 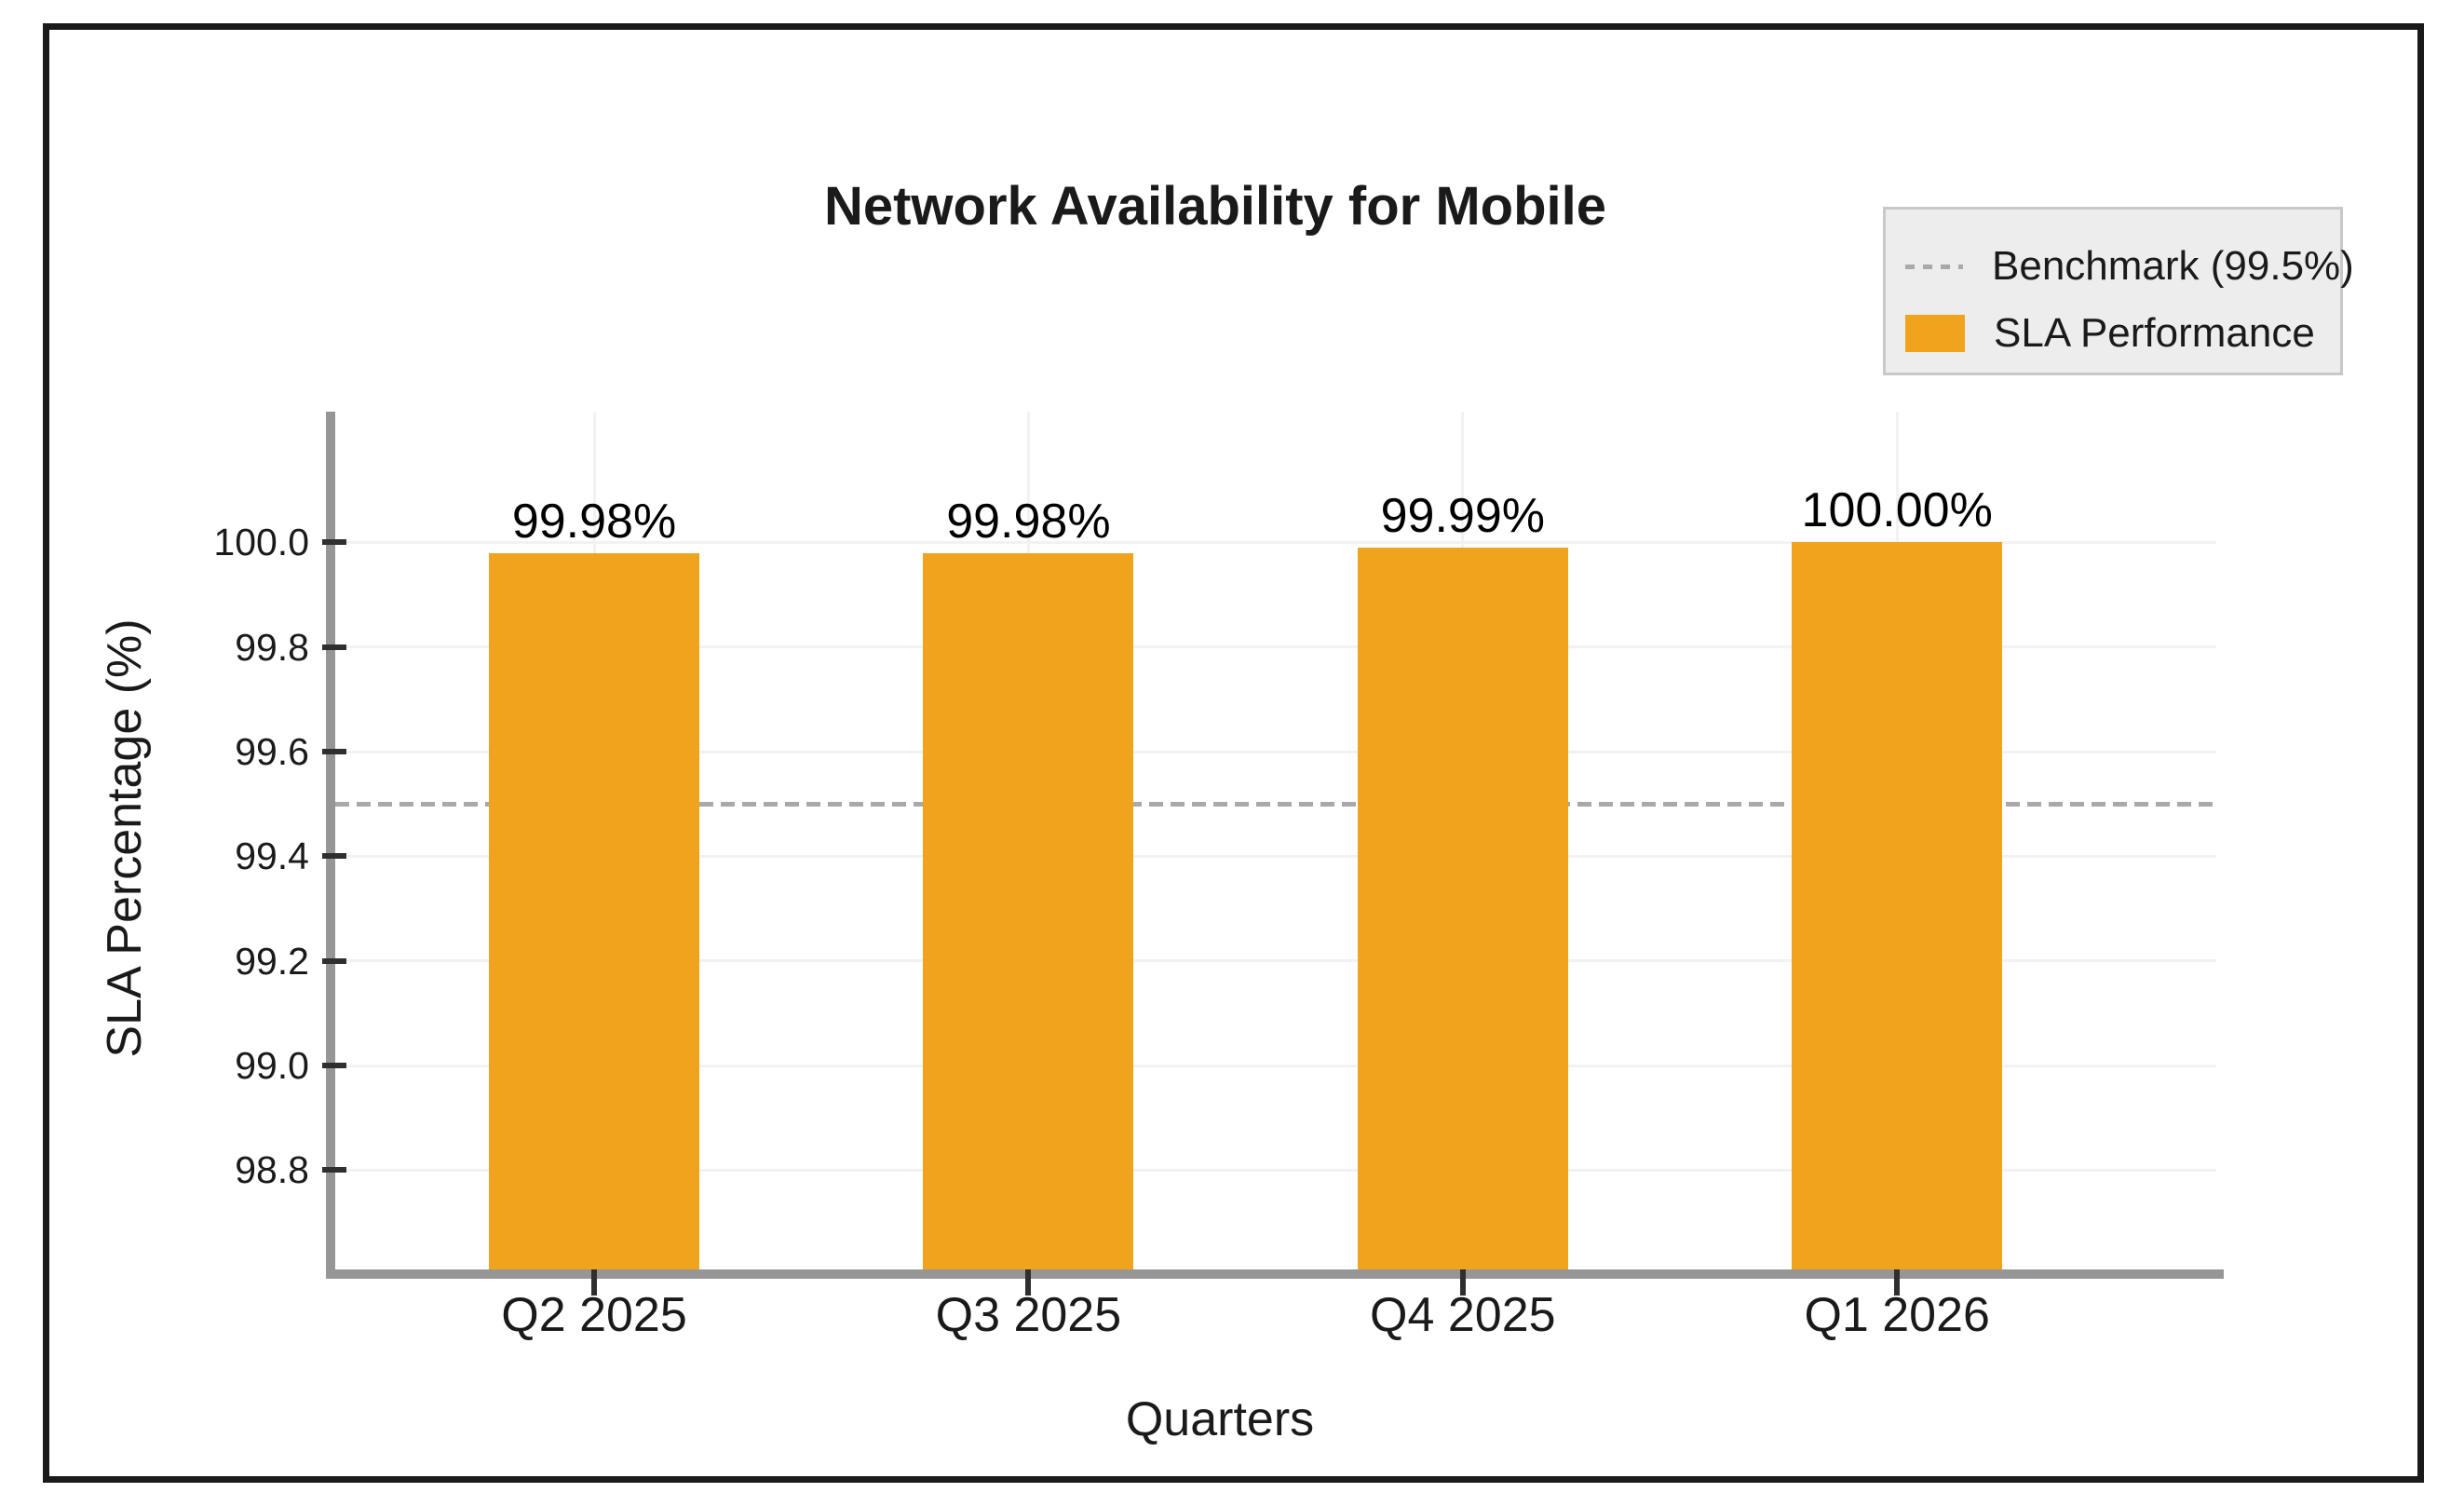 I want to click on y-tick-label: 99.6, so click(x=272, y=751).